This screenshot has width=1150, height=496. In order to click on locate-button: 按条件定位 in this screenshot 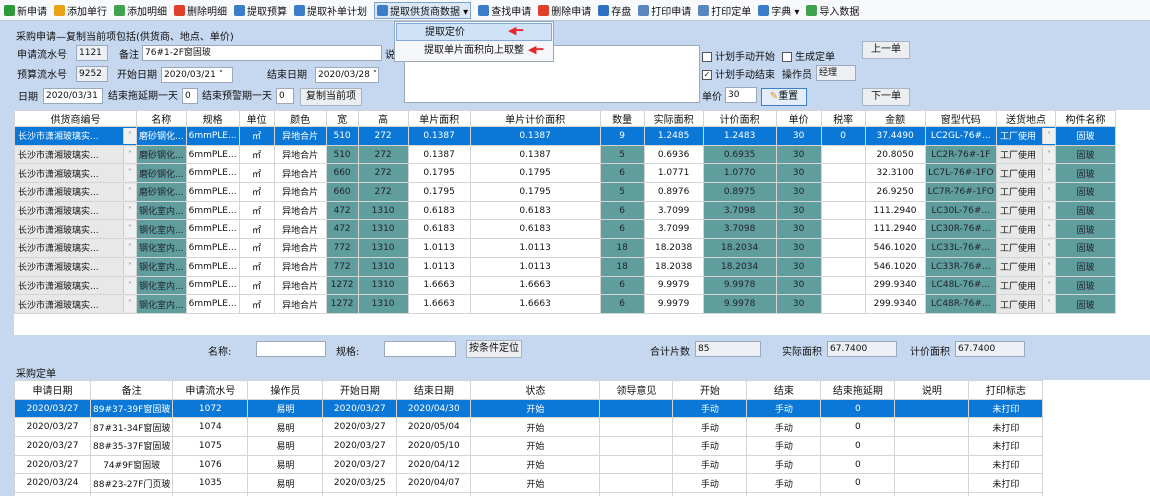, I will do `click(494, 349)`.